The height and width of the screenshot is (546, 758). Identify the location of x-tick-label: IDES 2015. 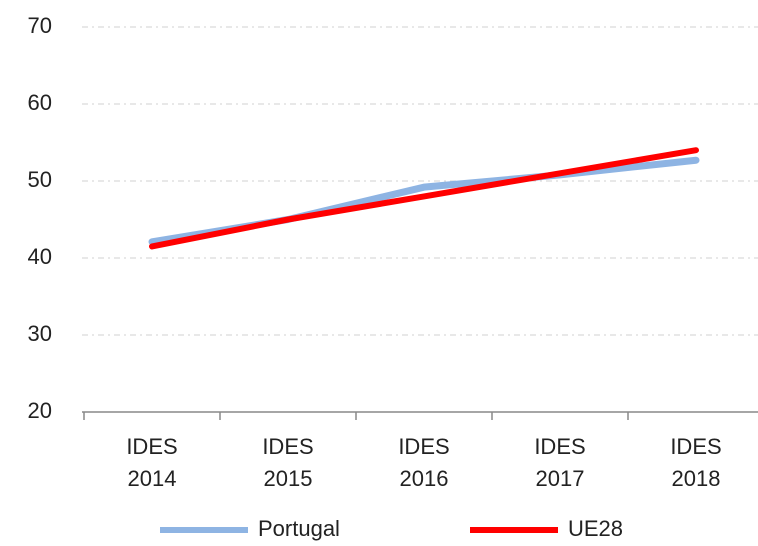
(287, 462).